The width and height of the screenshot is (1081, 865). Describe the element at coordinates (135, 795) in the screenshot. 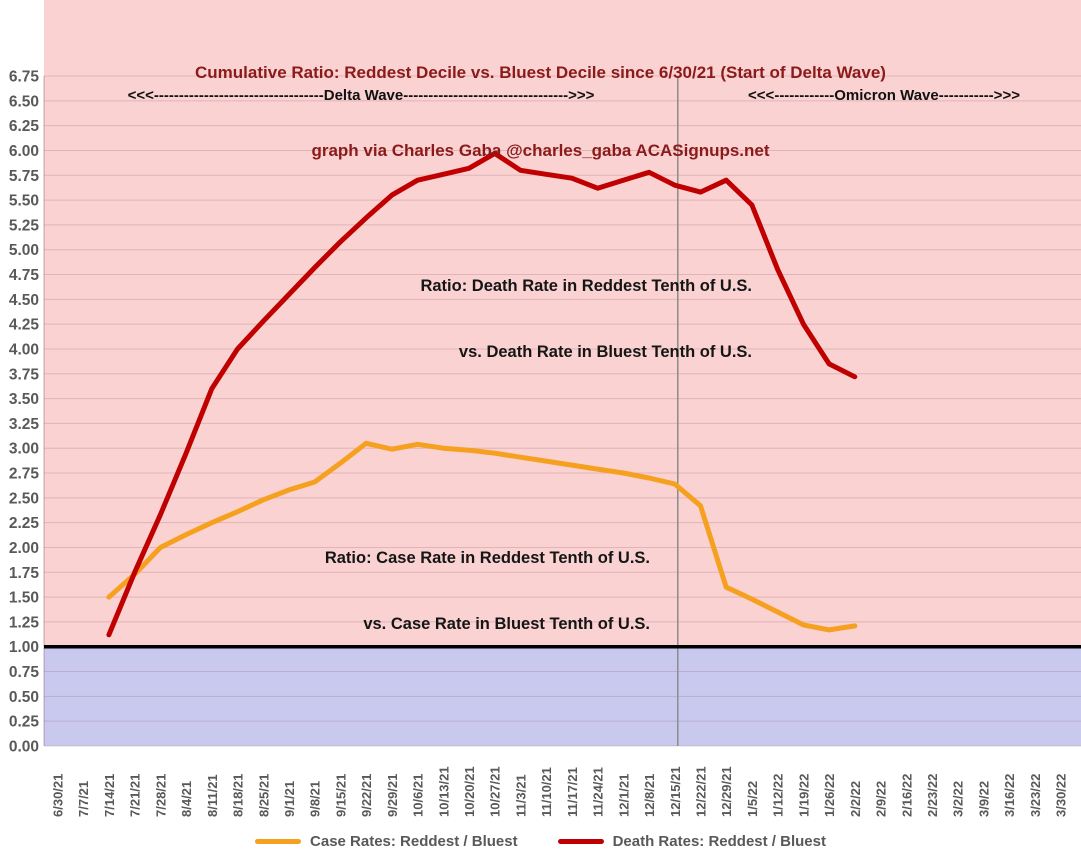

I see `x-axis-tick-label: 7/21/21` at that location.